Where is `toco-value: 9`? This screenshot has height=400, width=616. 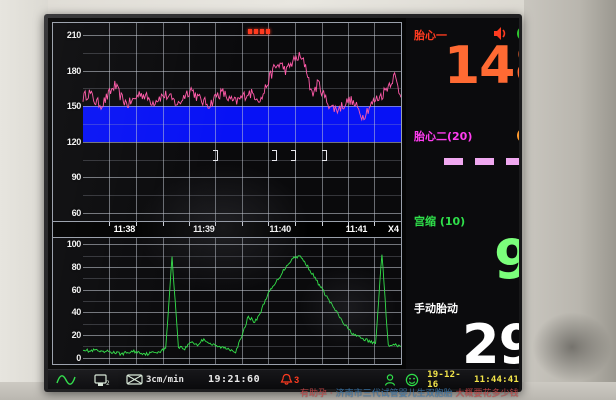 toco-value: 9 is located at coordinates (506, 259).